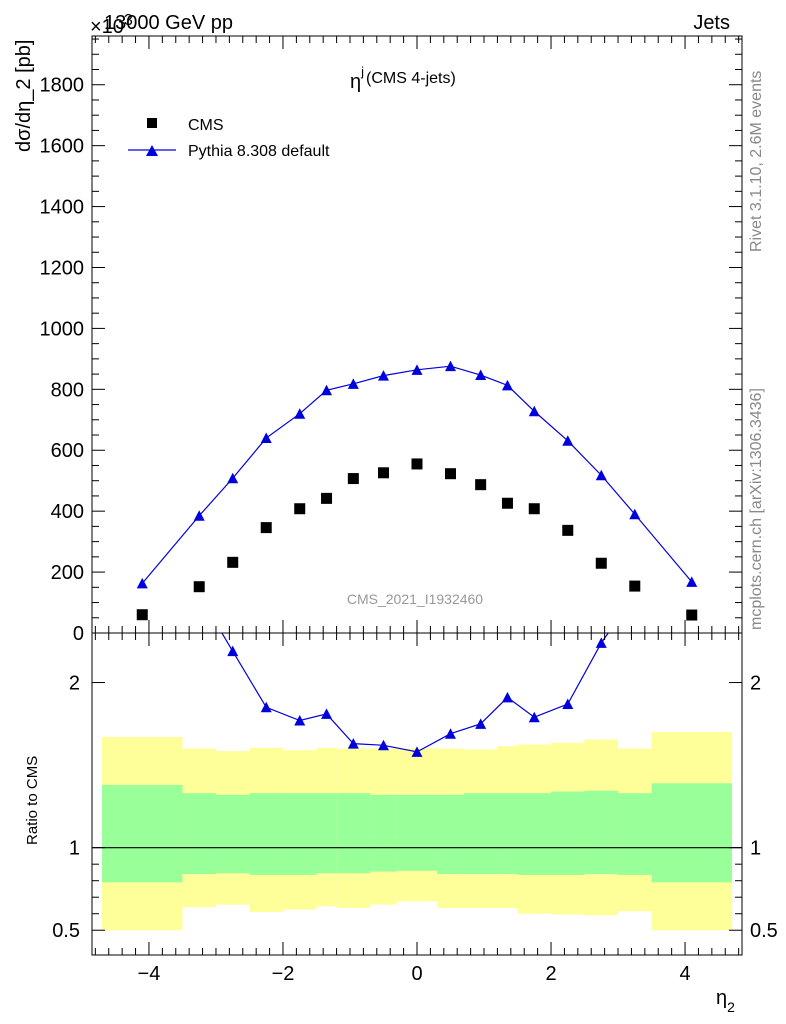 The width and height of the screenshot is (786, 1024). What do you see at coordinates (62, 147) in the screenshot?
I see `upper-y-tick-label: 1600` at bounding box center [62, 147].